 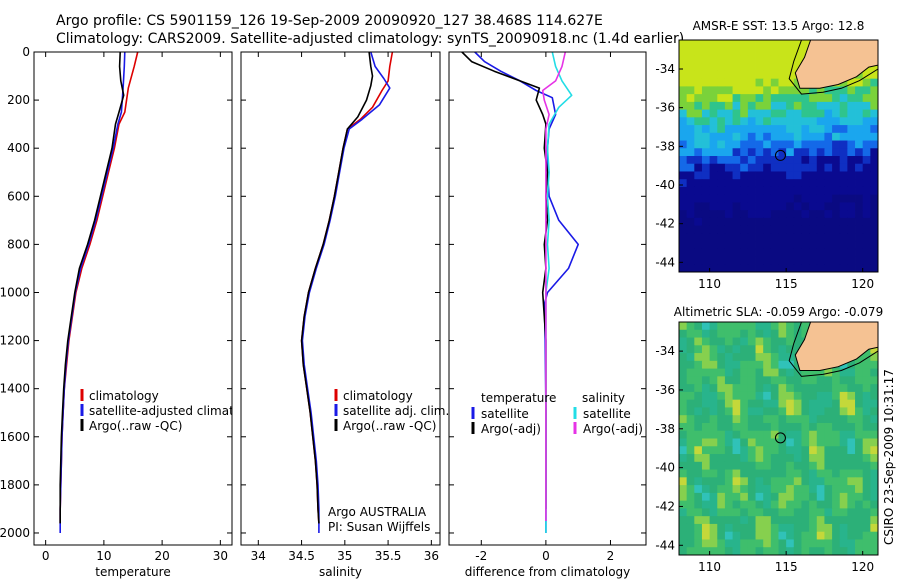 I want to click on x-tick-label: 35, so click(x=344, y=556).